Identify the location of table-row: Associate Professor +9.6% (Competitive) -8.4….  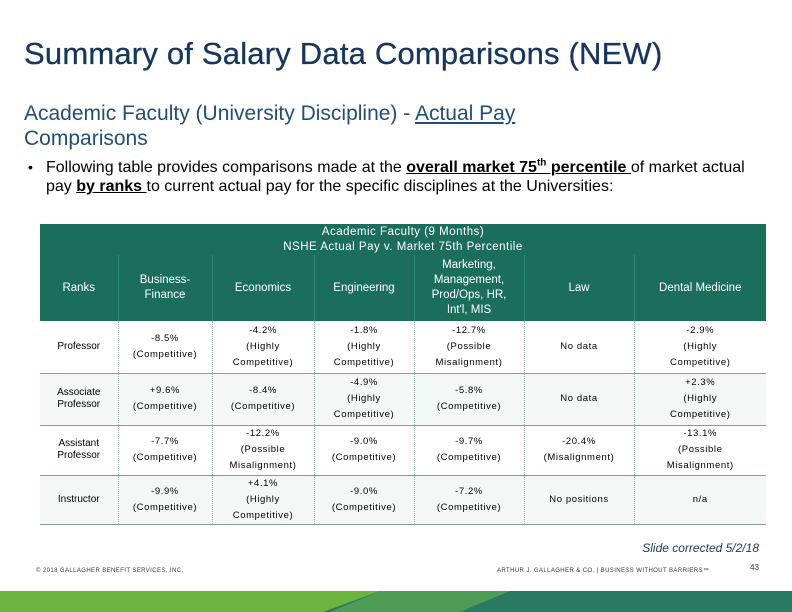
(403, 399).